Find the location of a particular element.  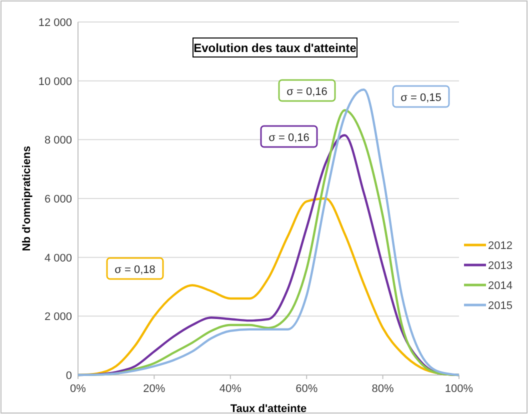

text: Evolution des taux d'atteinte is located at coordinates (275, 48).